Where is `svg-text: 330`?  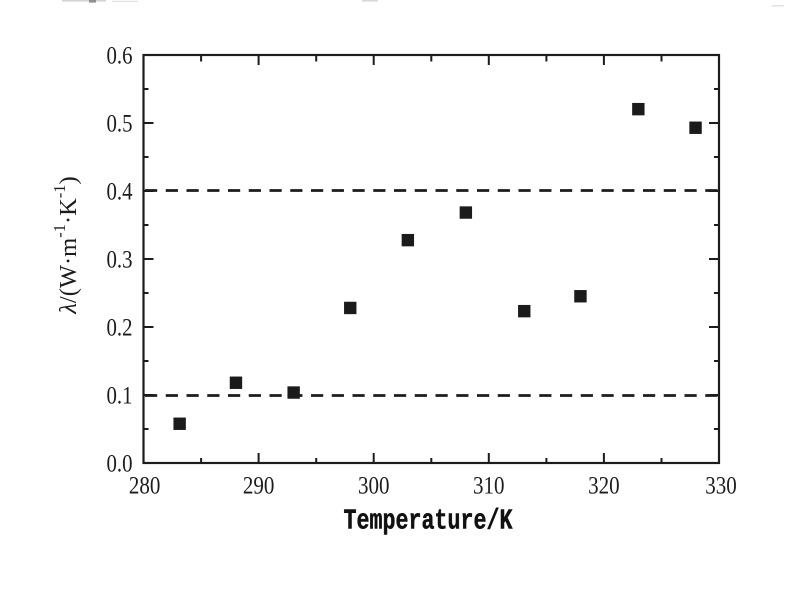
svg-text: 330 is located at coordinates (721, 486).